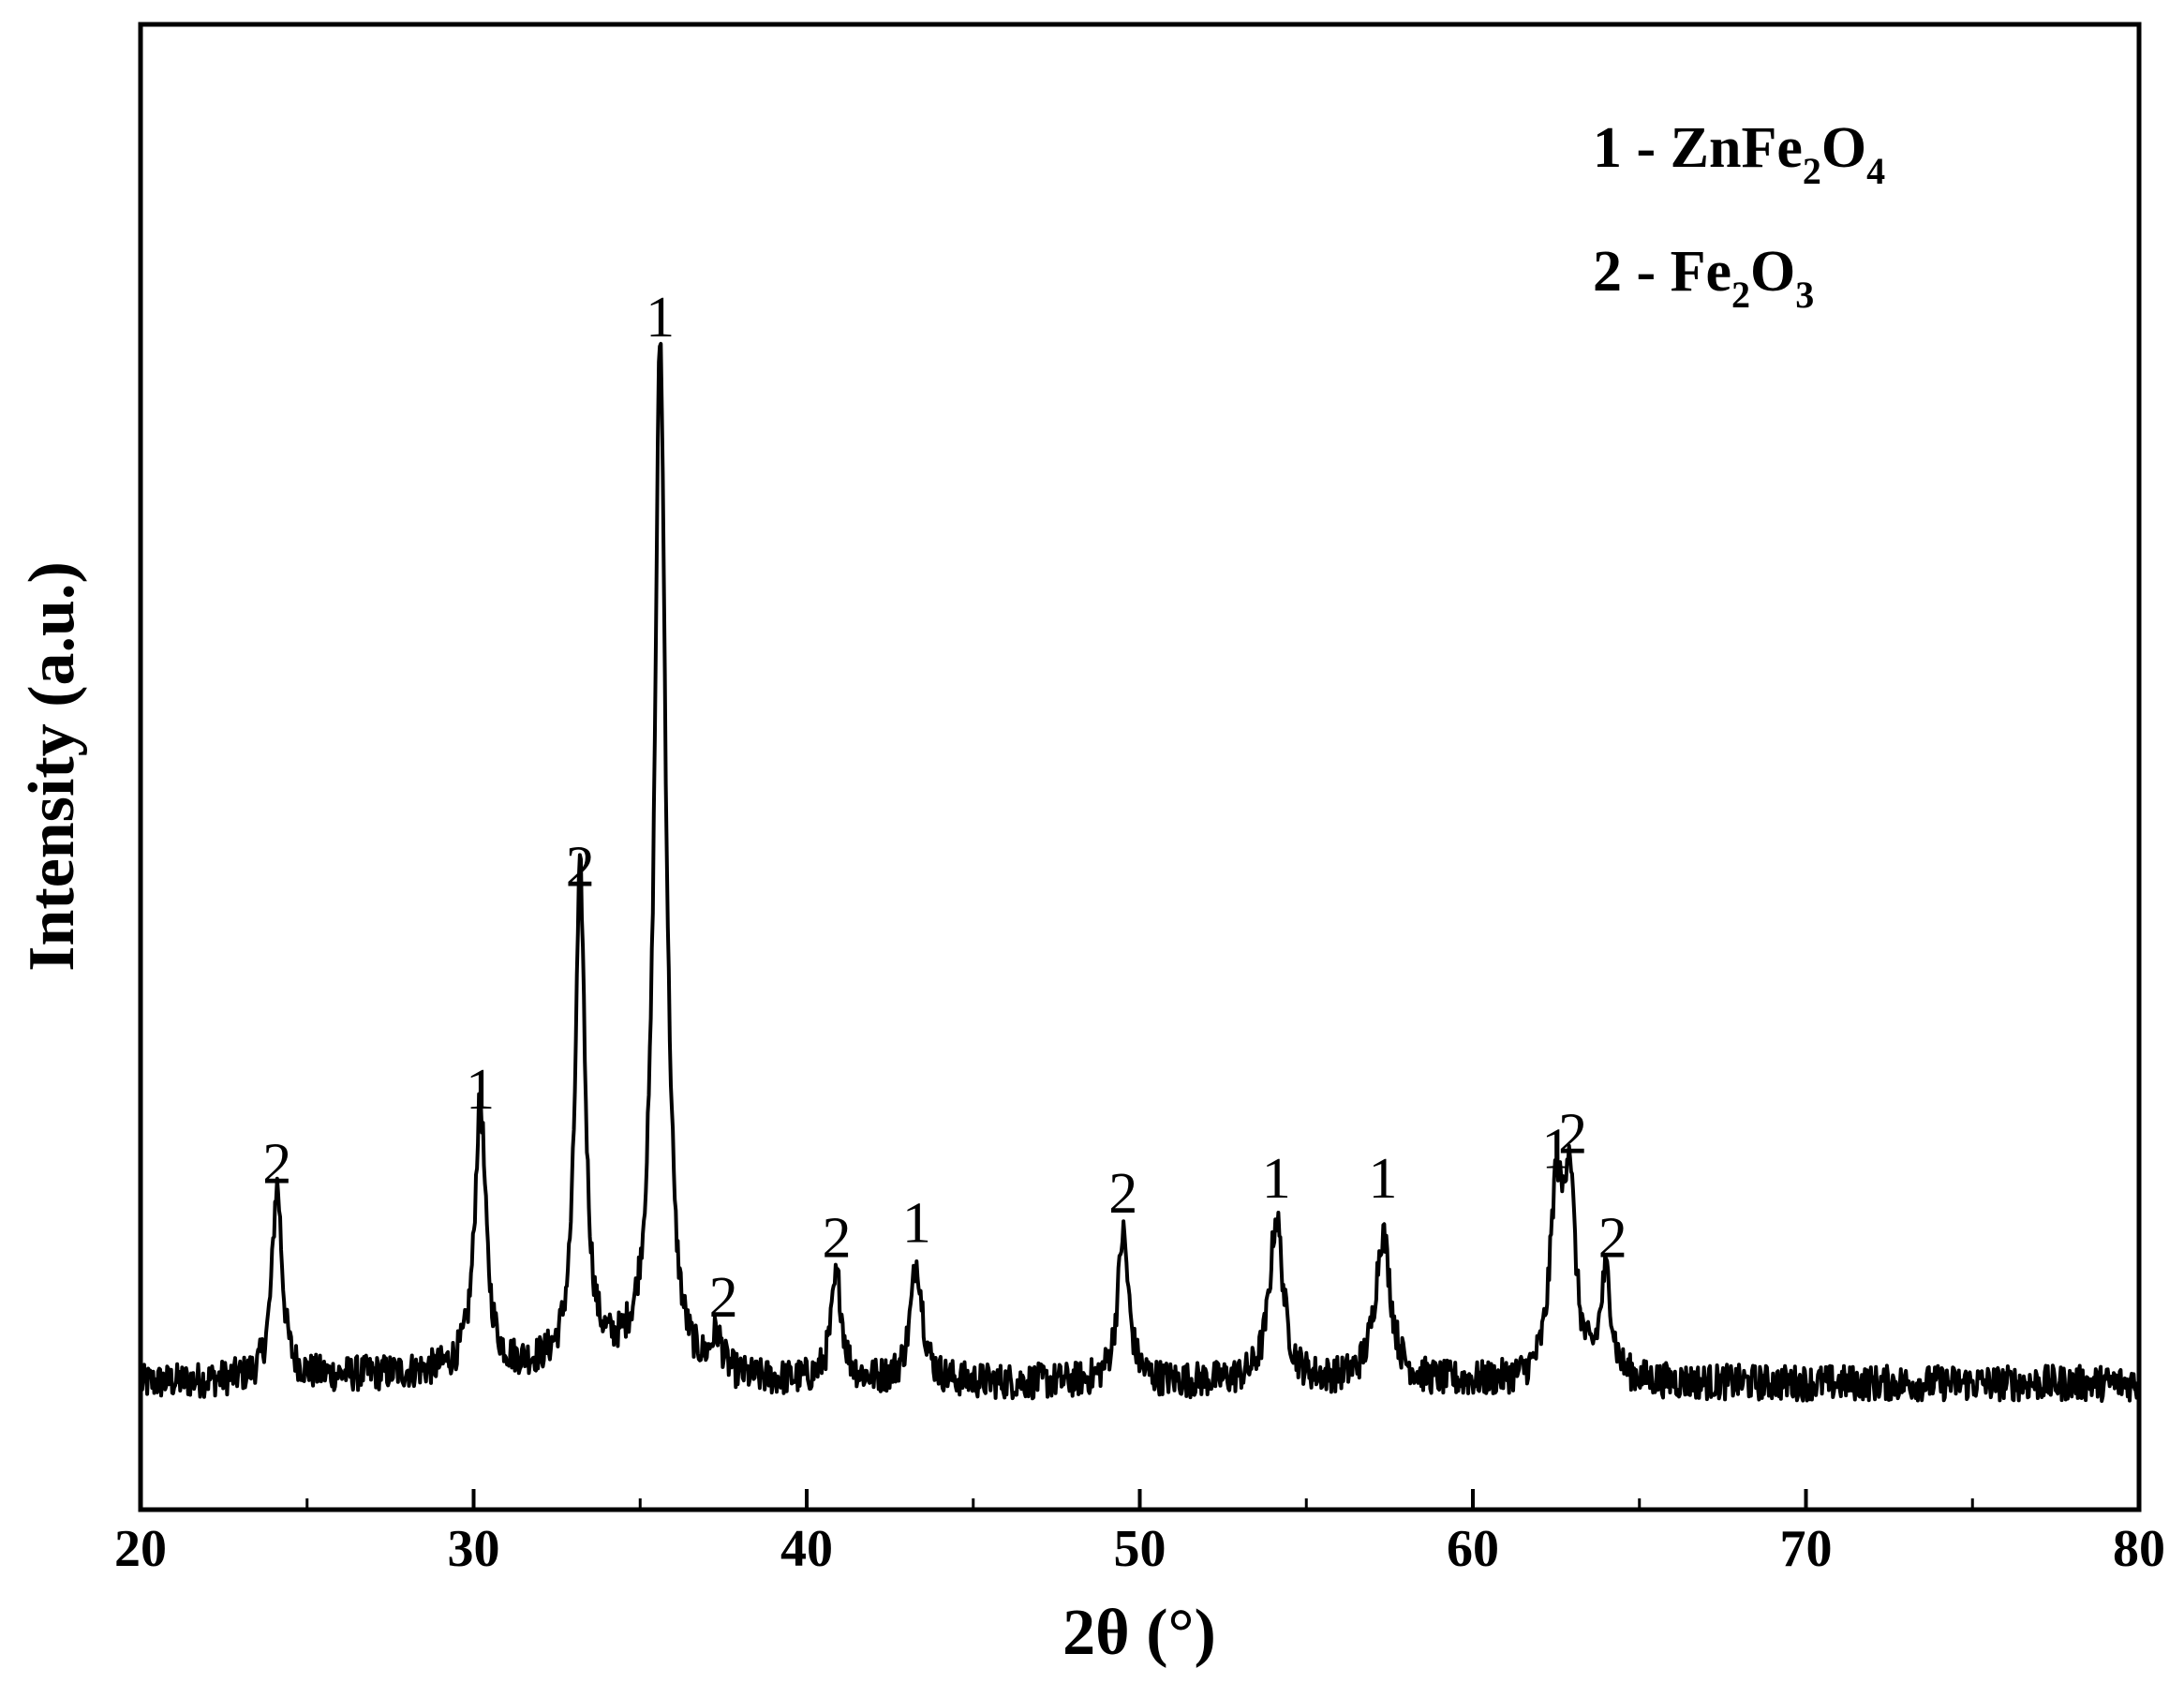 The width and height of the screenshot is (2184, 1698). Describe the element at coordinates (1875, 171) in the screenshot. I see `formula-subscript: 4` at that location.